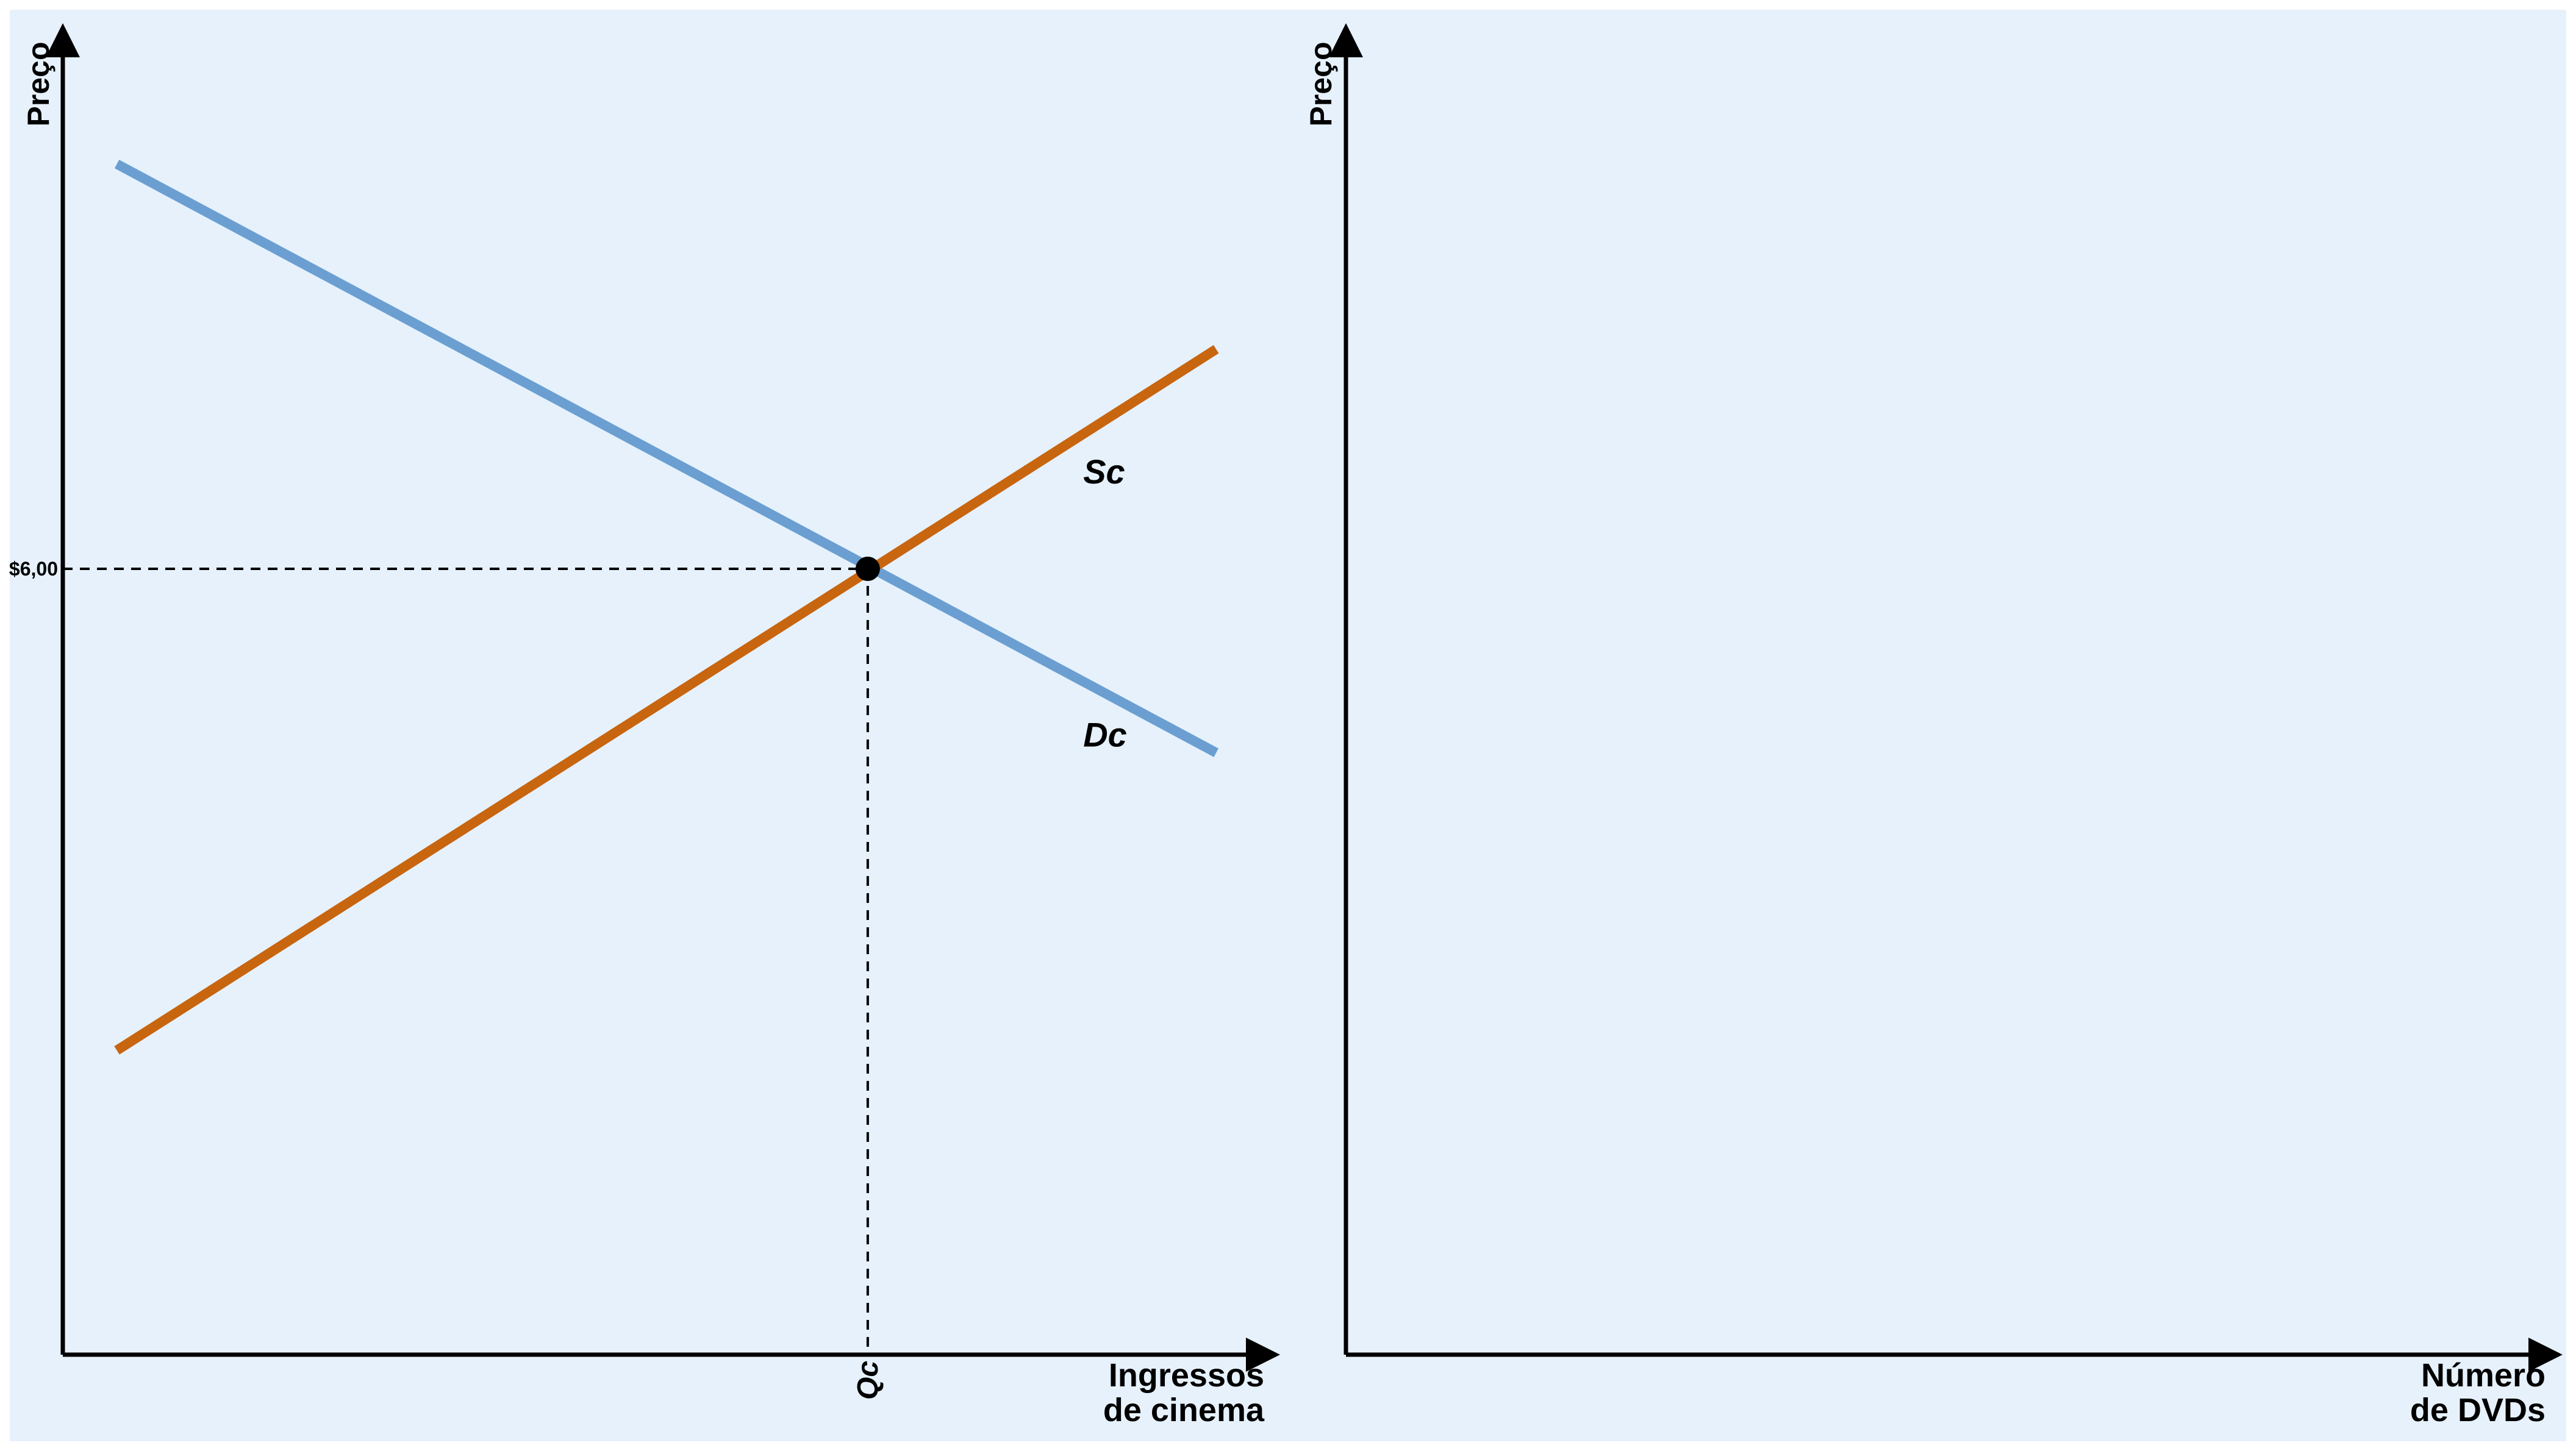 Image resolution: width=2576 pixels, height=1451 pixels. What do you see at coordinates (1184, 1410) in the screenshot?
I see `left-x-axis-label-line2: de cinema` at bounding box center [1184, 1410].